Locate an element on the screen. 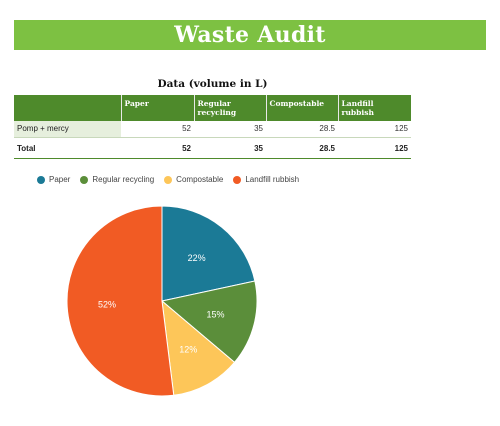 The image size is (500, 426). column-header is located at coordinates (68, 108).